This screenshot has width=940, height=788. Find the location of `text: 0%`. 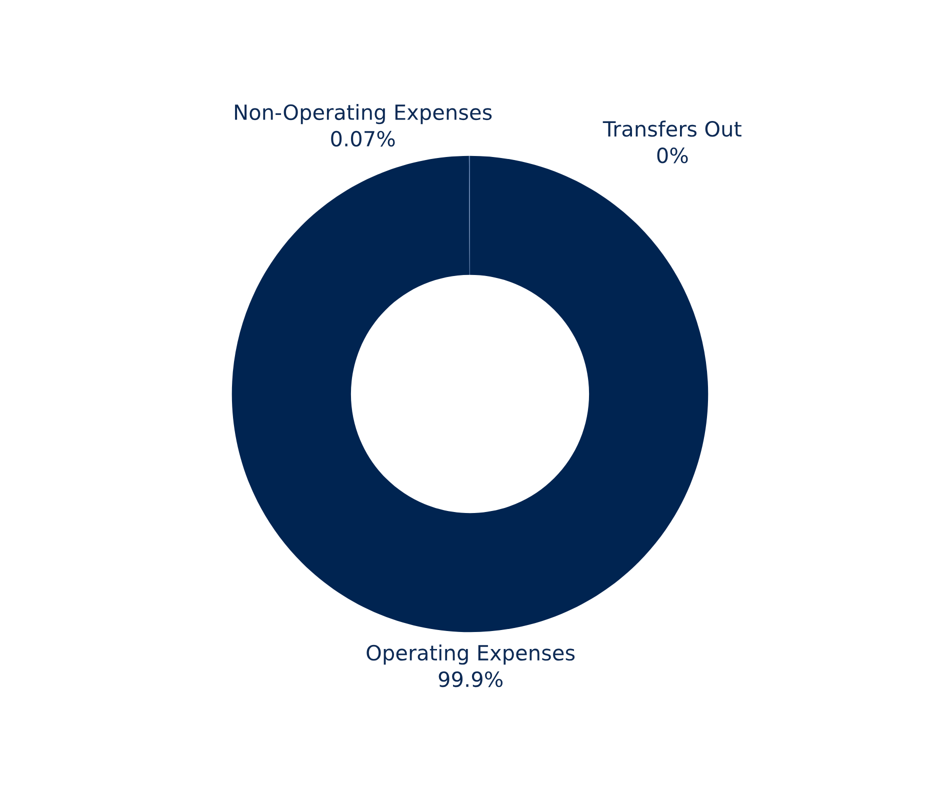

text: 0% is located at coordinates (672, 155).